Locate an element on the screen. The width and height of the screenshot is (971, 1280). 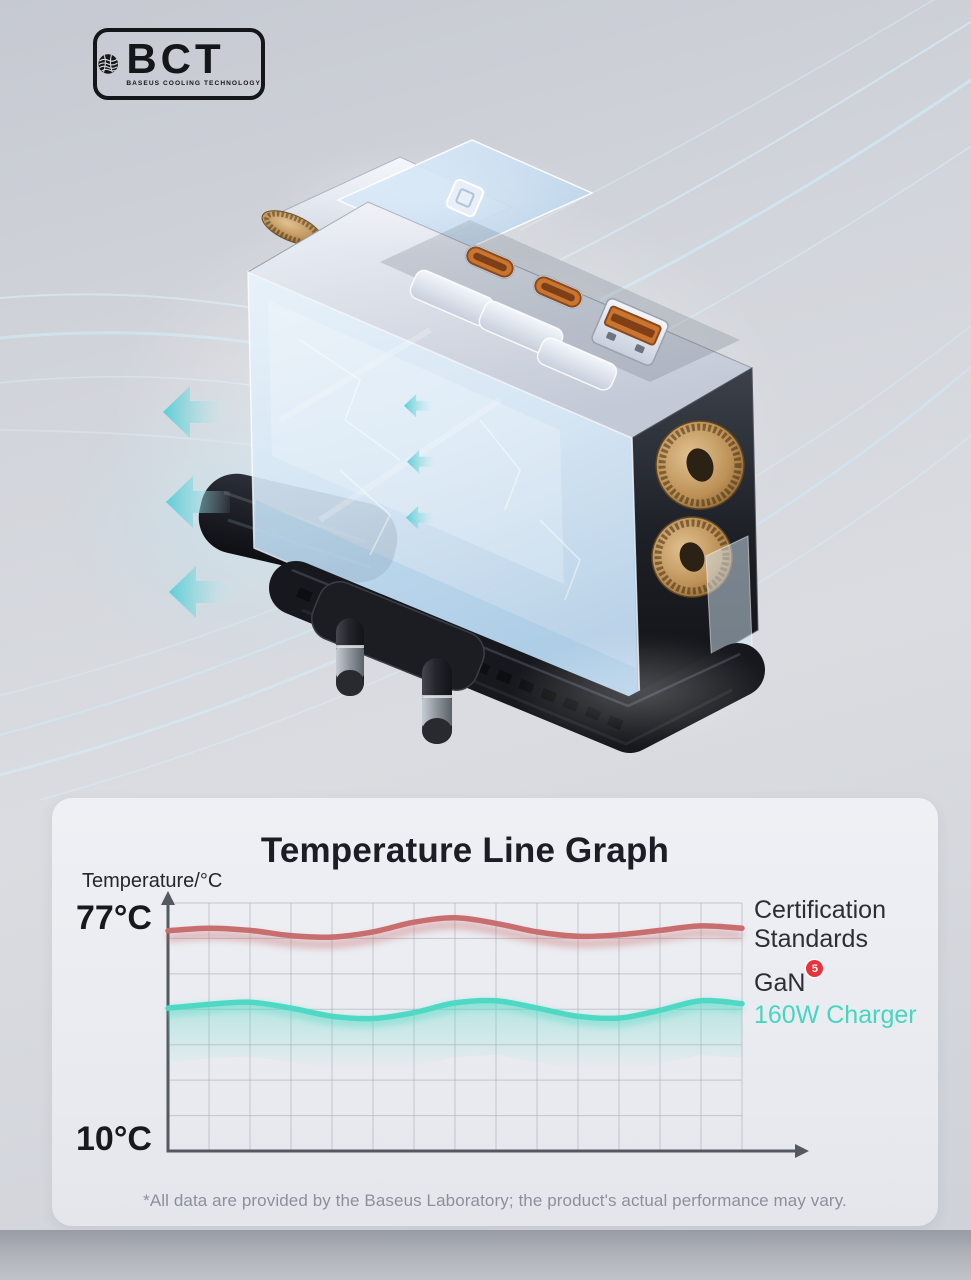
temperature-line-chart is located at coordinates (485, 1024).